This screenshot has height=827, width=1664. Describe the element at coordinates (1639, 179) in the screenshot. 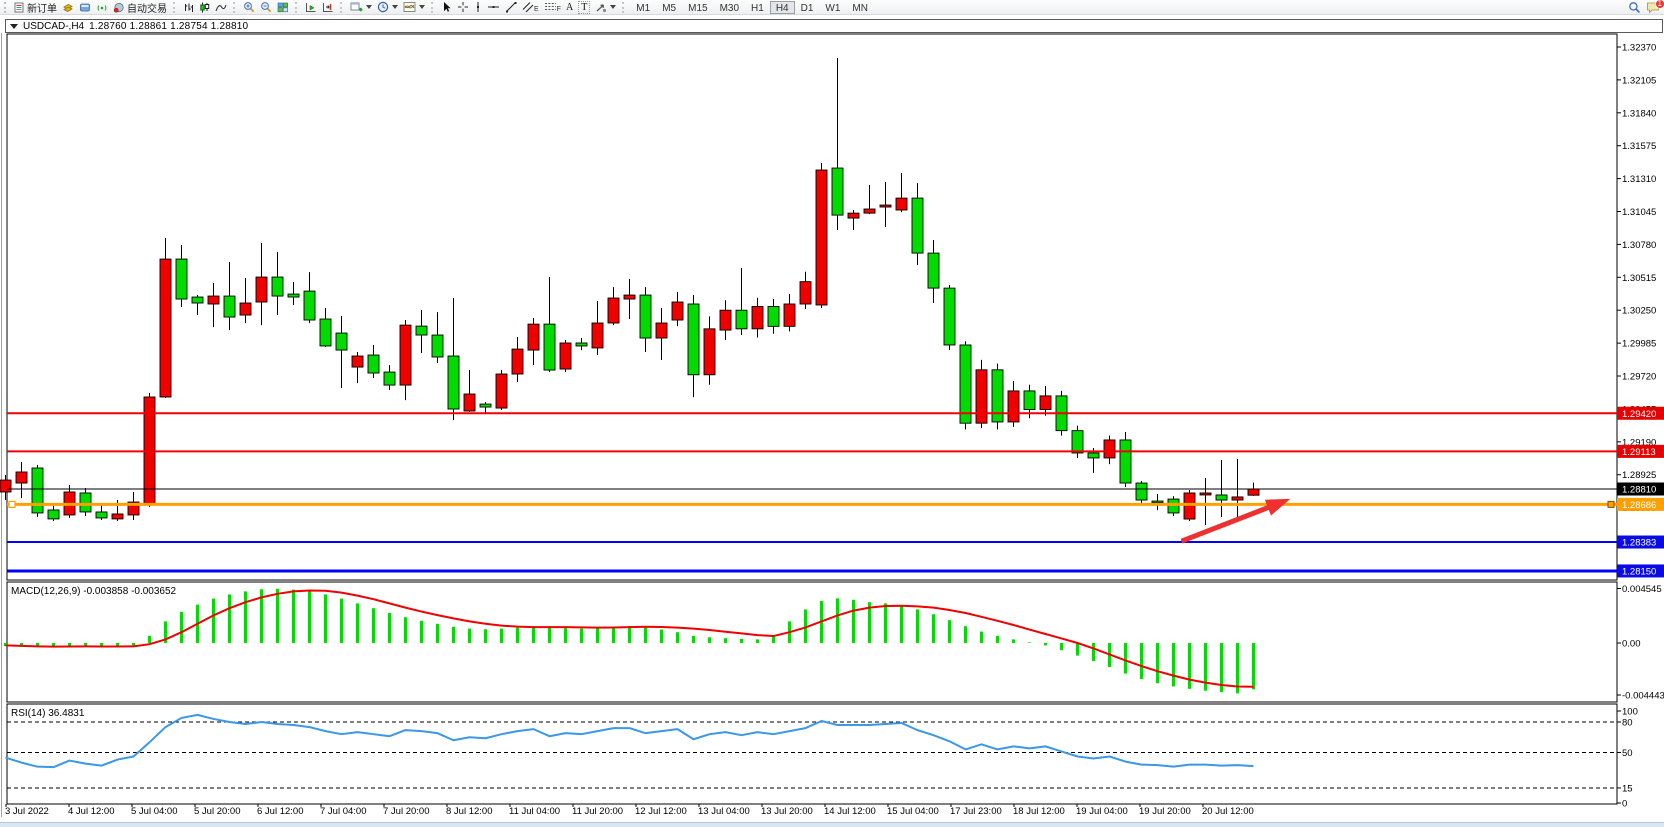

I see `price-tick-label: 1.31310` at that location.